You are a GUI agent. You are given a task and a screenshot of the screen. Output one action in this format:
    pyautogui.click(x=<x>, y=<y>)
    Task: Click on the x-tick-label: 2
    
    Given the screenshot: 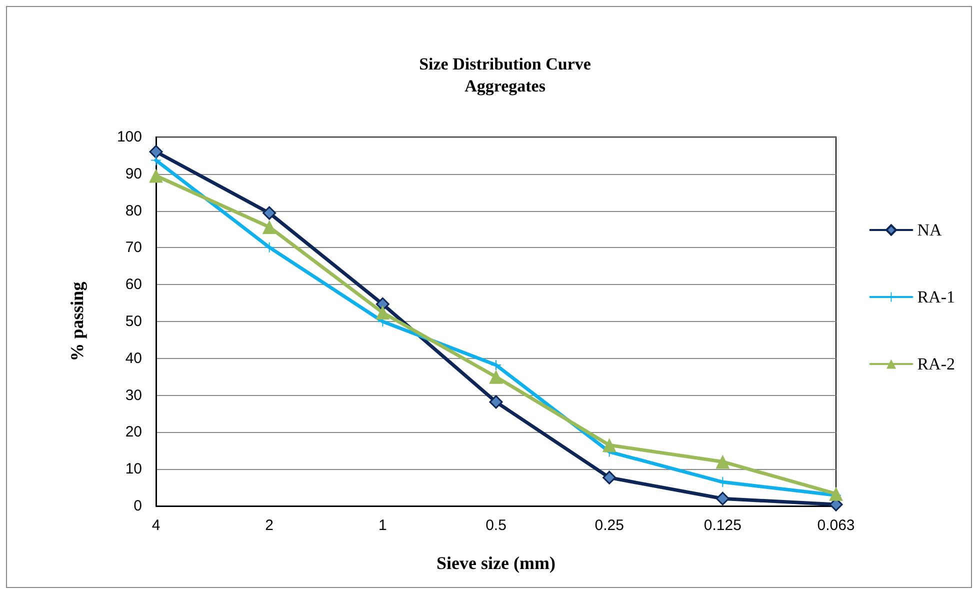 What is the action you would take?
    pyautogui.click(x=269, y=525)
    